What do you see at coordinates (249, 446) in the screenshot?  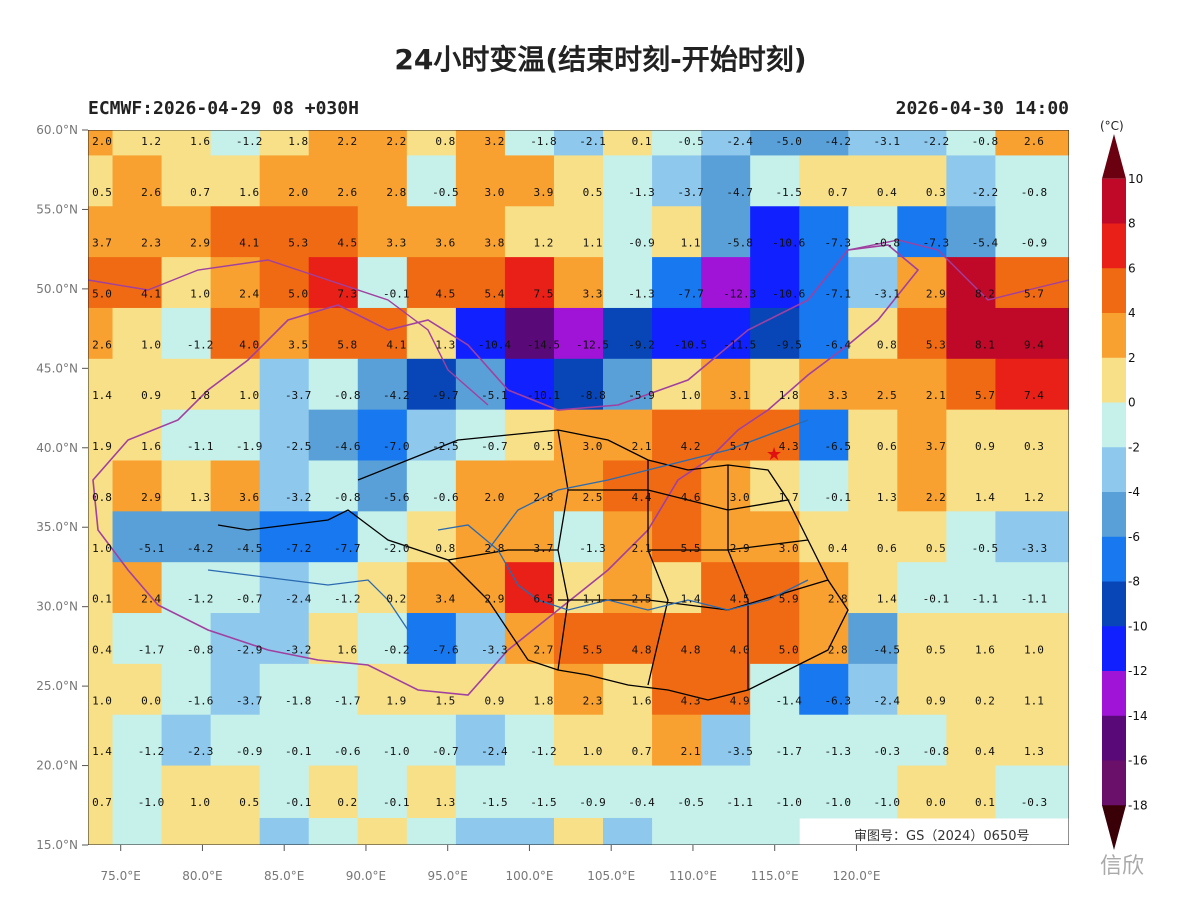 I see `grid-value-label: -1.9` at bounding box center [249, 446].